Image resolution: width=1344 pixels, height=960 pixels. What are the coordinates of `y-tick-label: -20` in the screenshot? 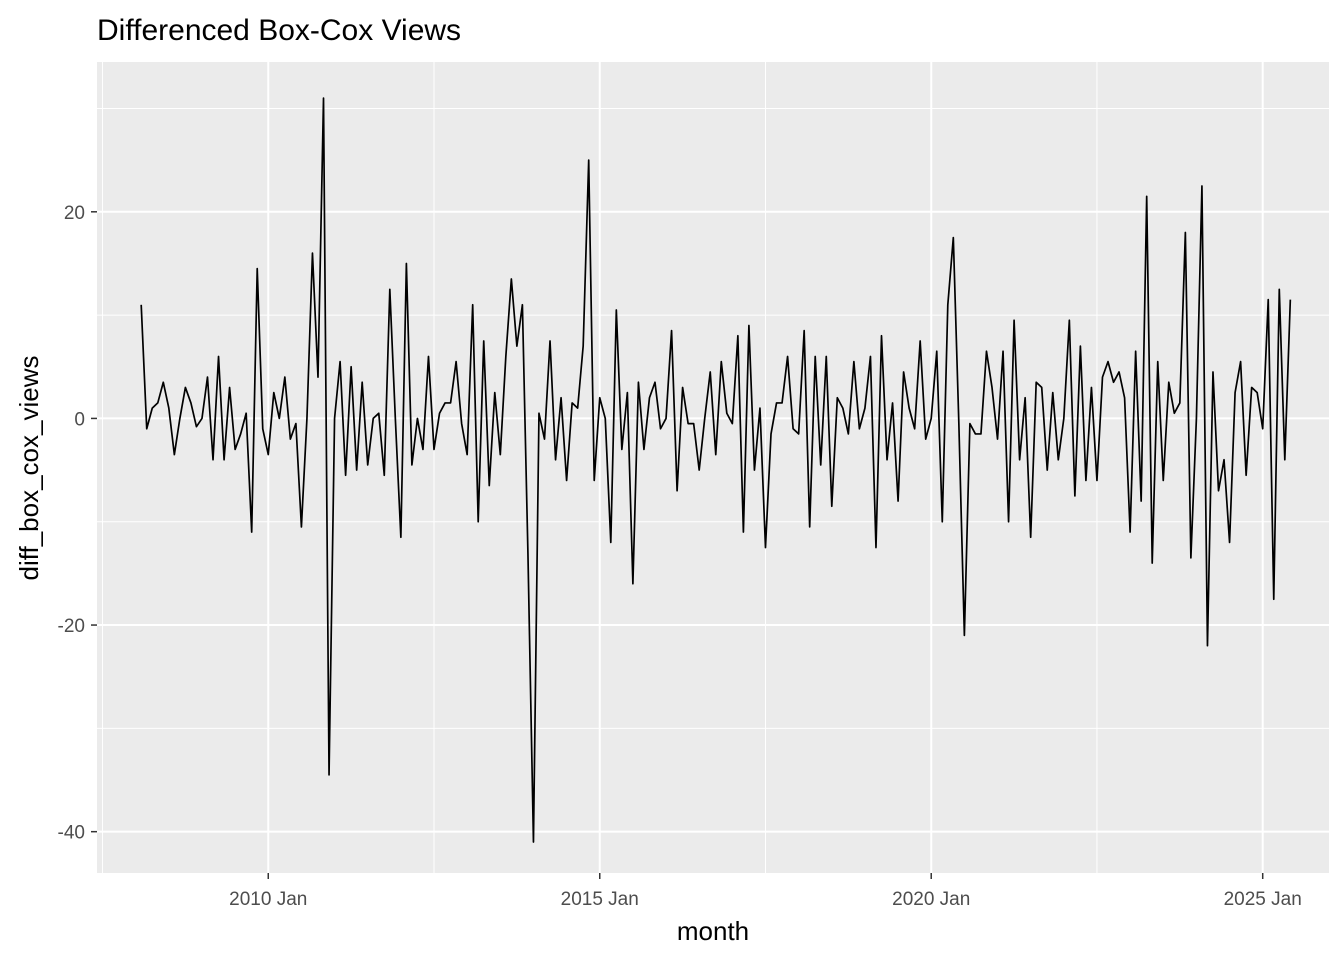 It's located at (71, 626).